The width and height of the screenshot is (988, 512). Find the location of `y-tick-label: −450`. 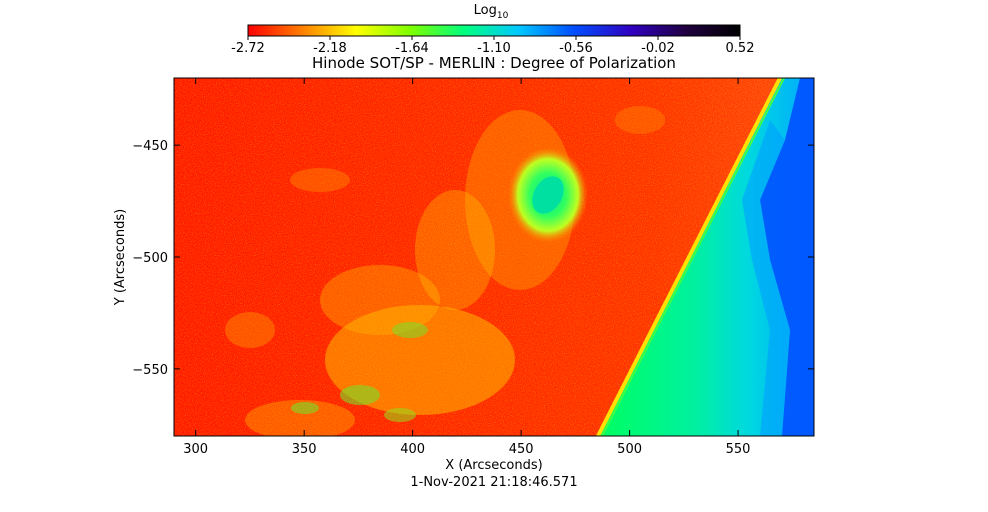

y-tick-label: −450 is located at coordinates (150, 146).